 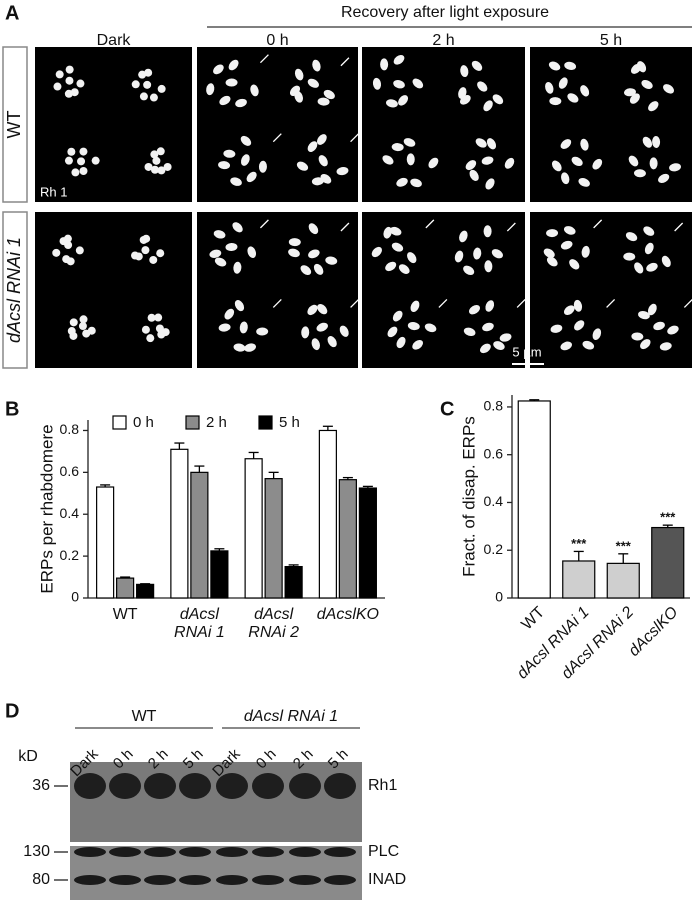 I want to click on legend-label: 0 h, so click(x=143, y=422).